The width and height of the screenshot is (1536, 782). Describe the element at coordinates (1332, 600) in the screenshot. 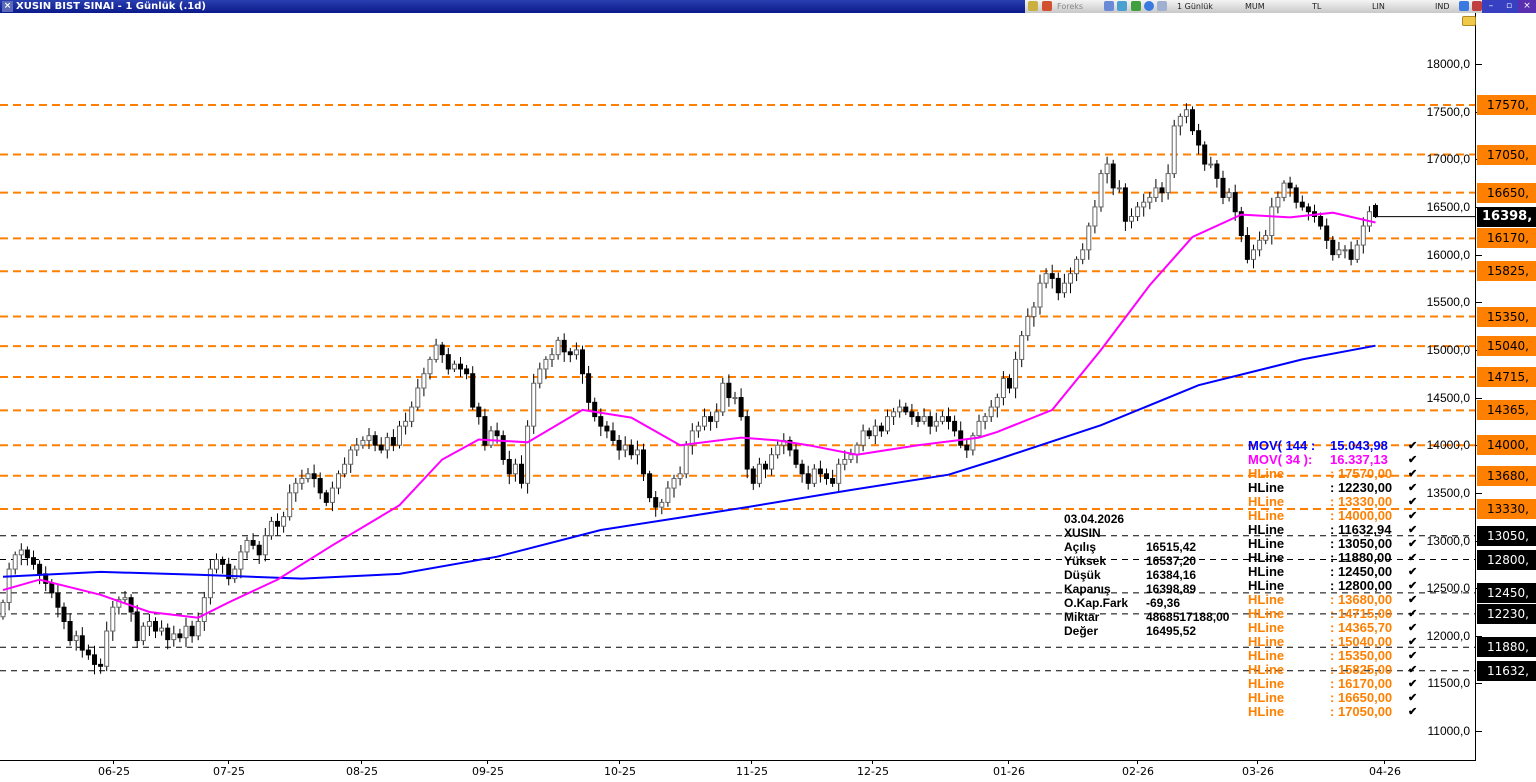

I see `legend-item: HLine: 13680,00 ✔` at that location.